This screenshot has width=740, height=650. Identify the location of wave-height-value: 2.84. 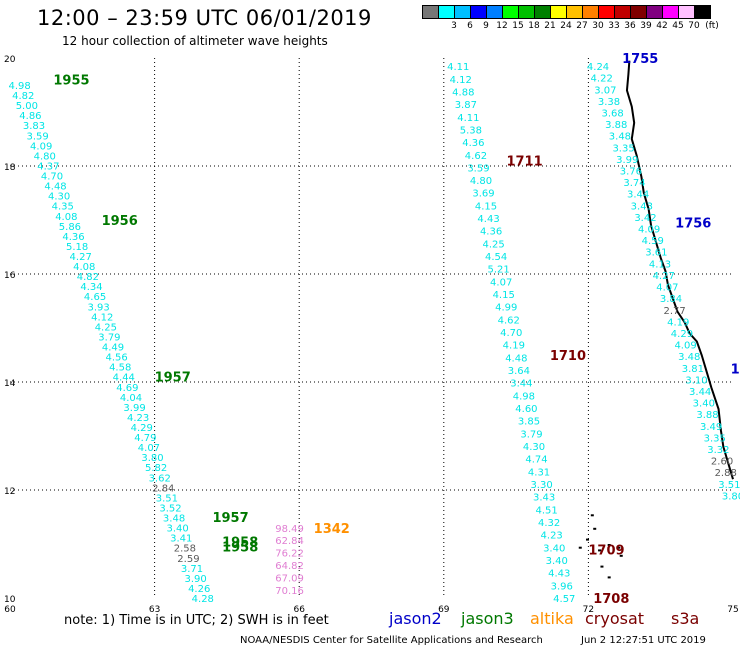
(163, 488).